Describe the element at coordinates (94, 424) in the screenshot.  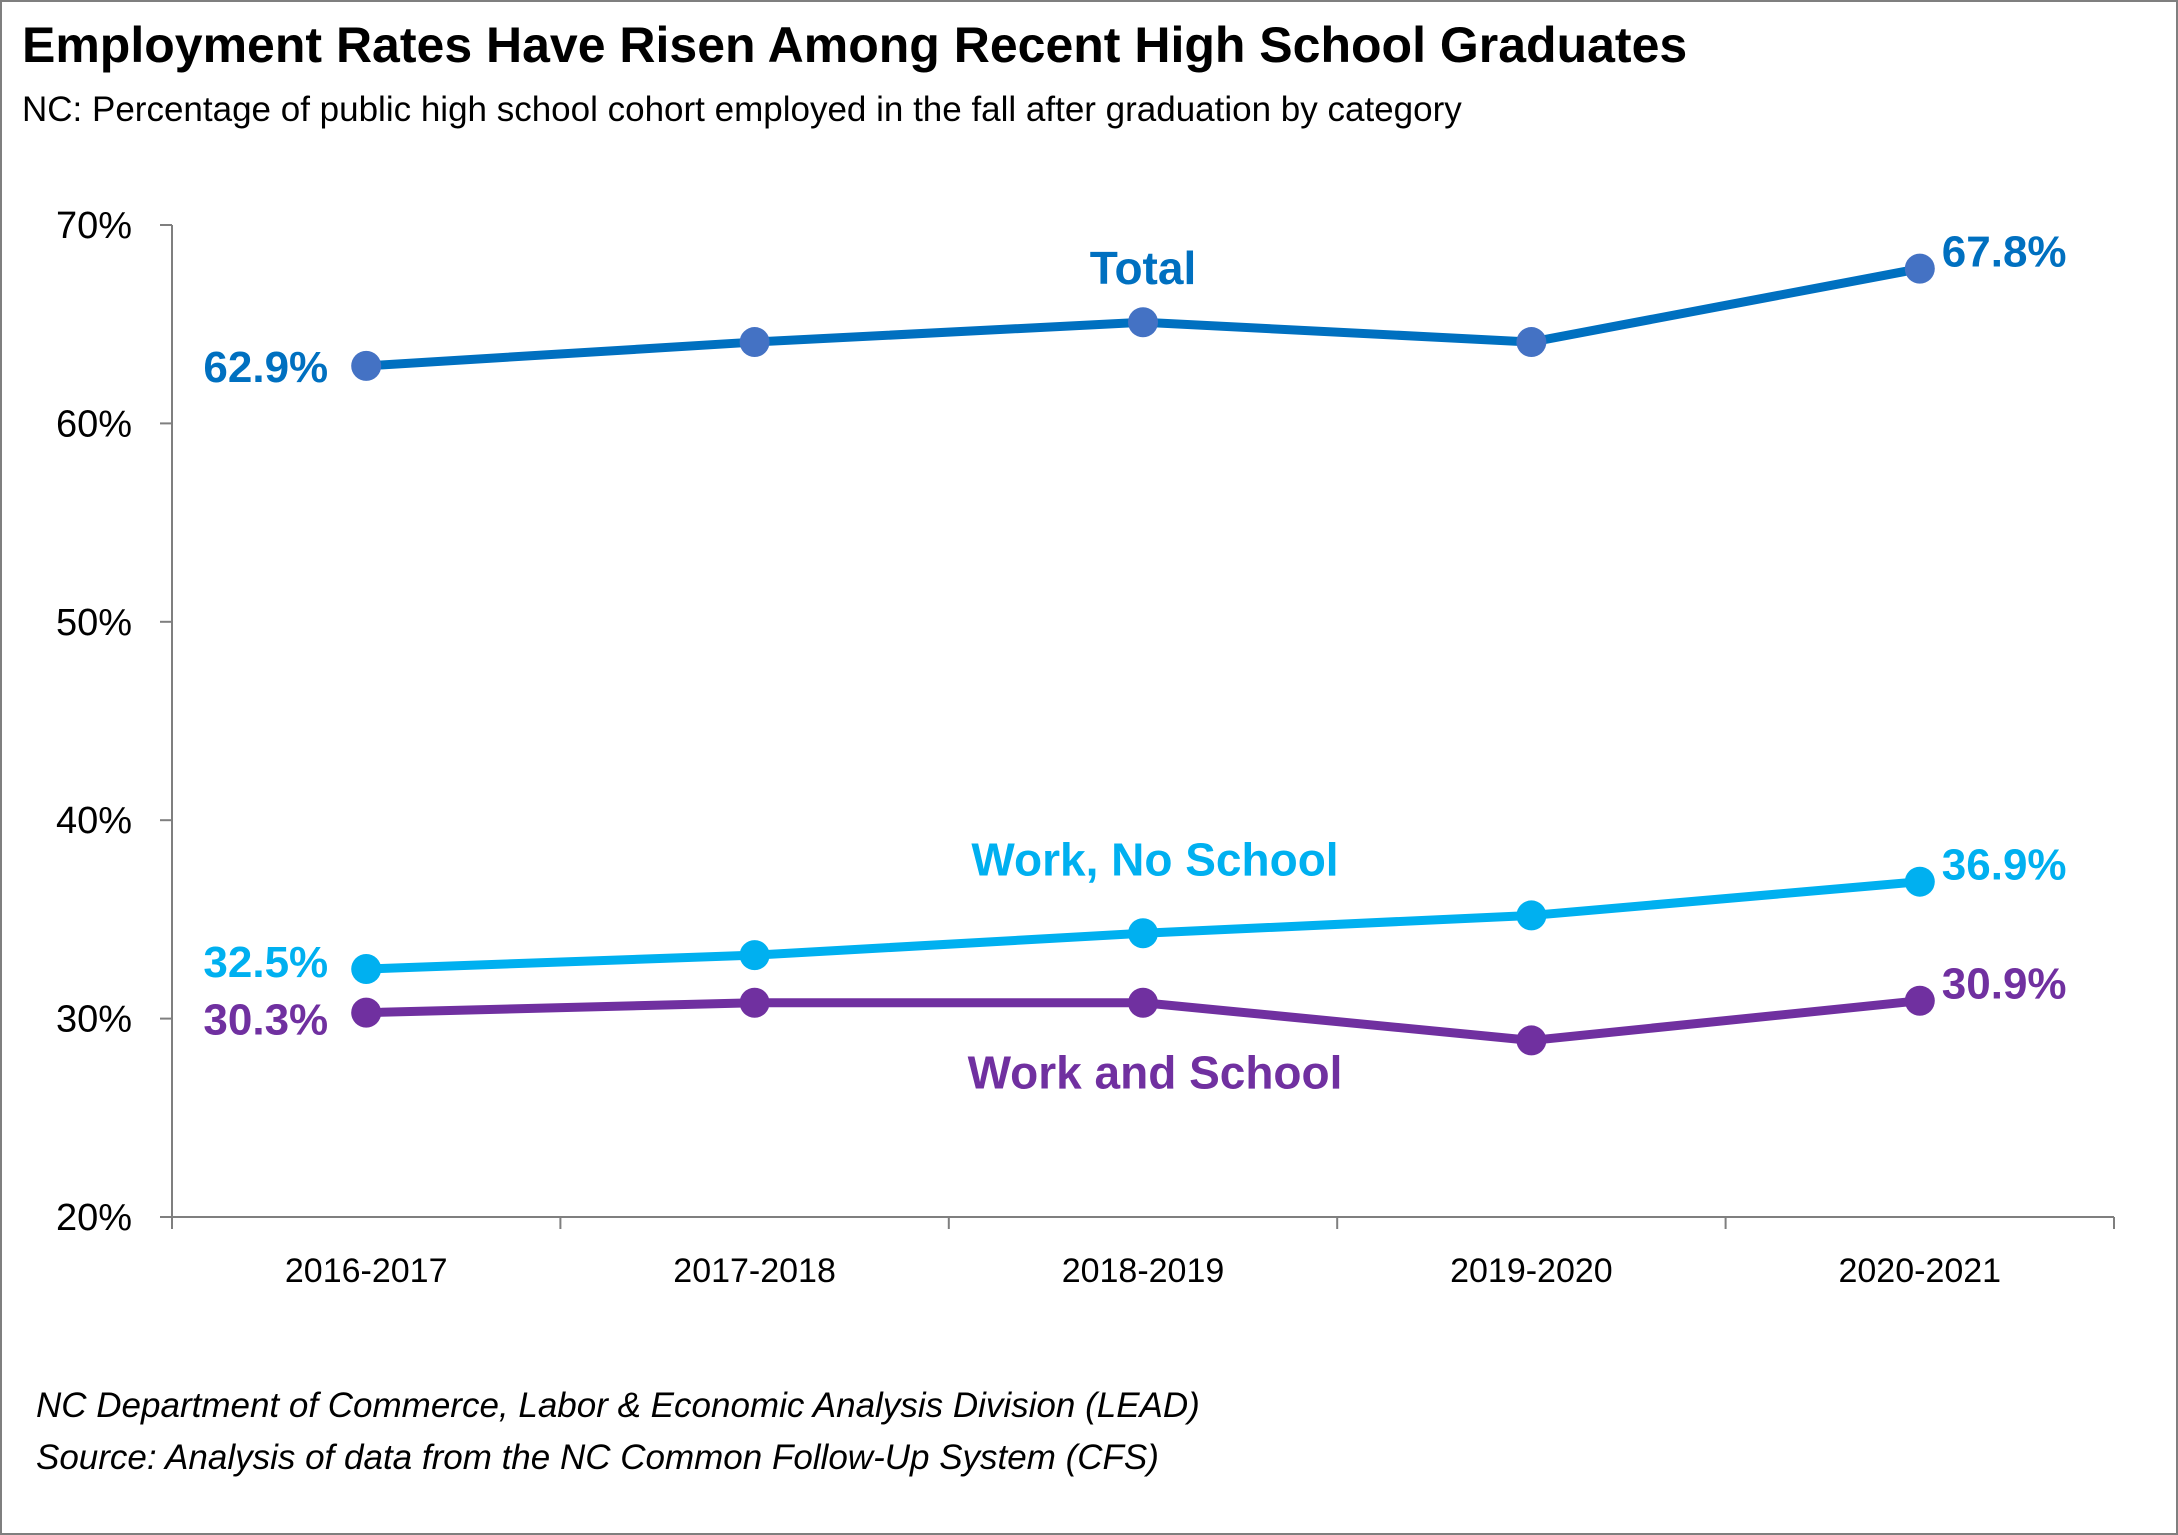
I see `y-tick-label: 60%` at that location.